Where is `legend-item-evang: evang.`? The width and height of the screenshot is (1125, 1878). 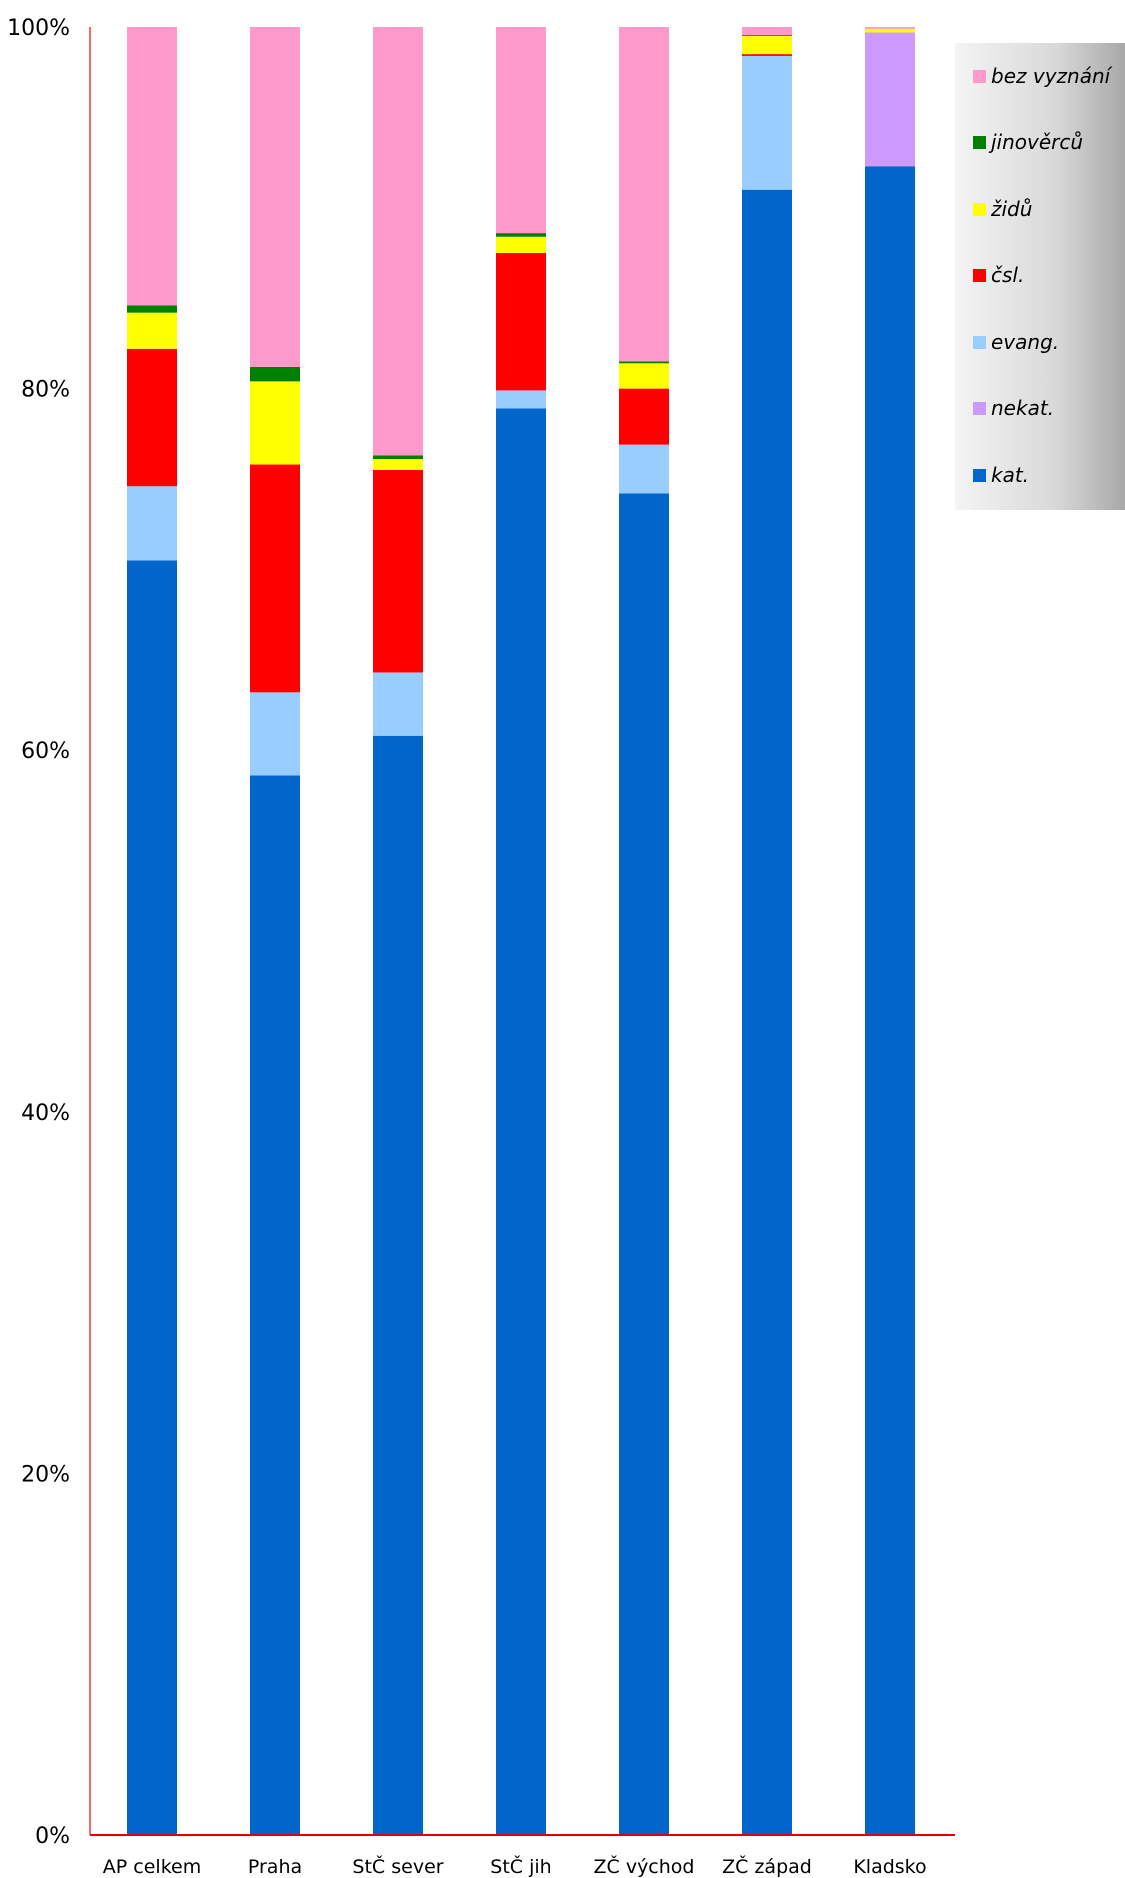 legend-item-evang: evang. is located at coordinates (1016, 342).